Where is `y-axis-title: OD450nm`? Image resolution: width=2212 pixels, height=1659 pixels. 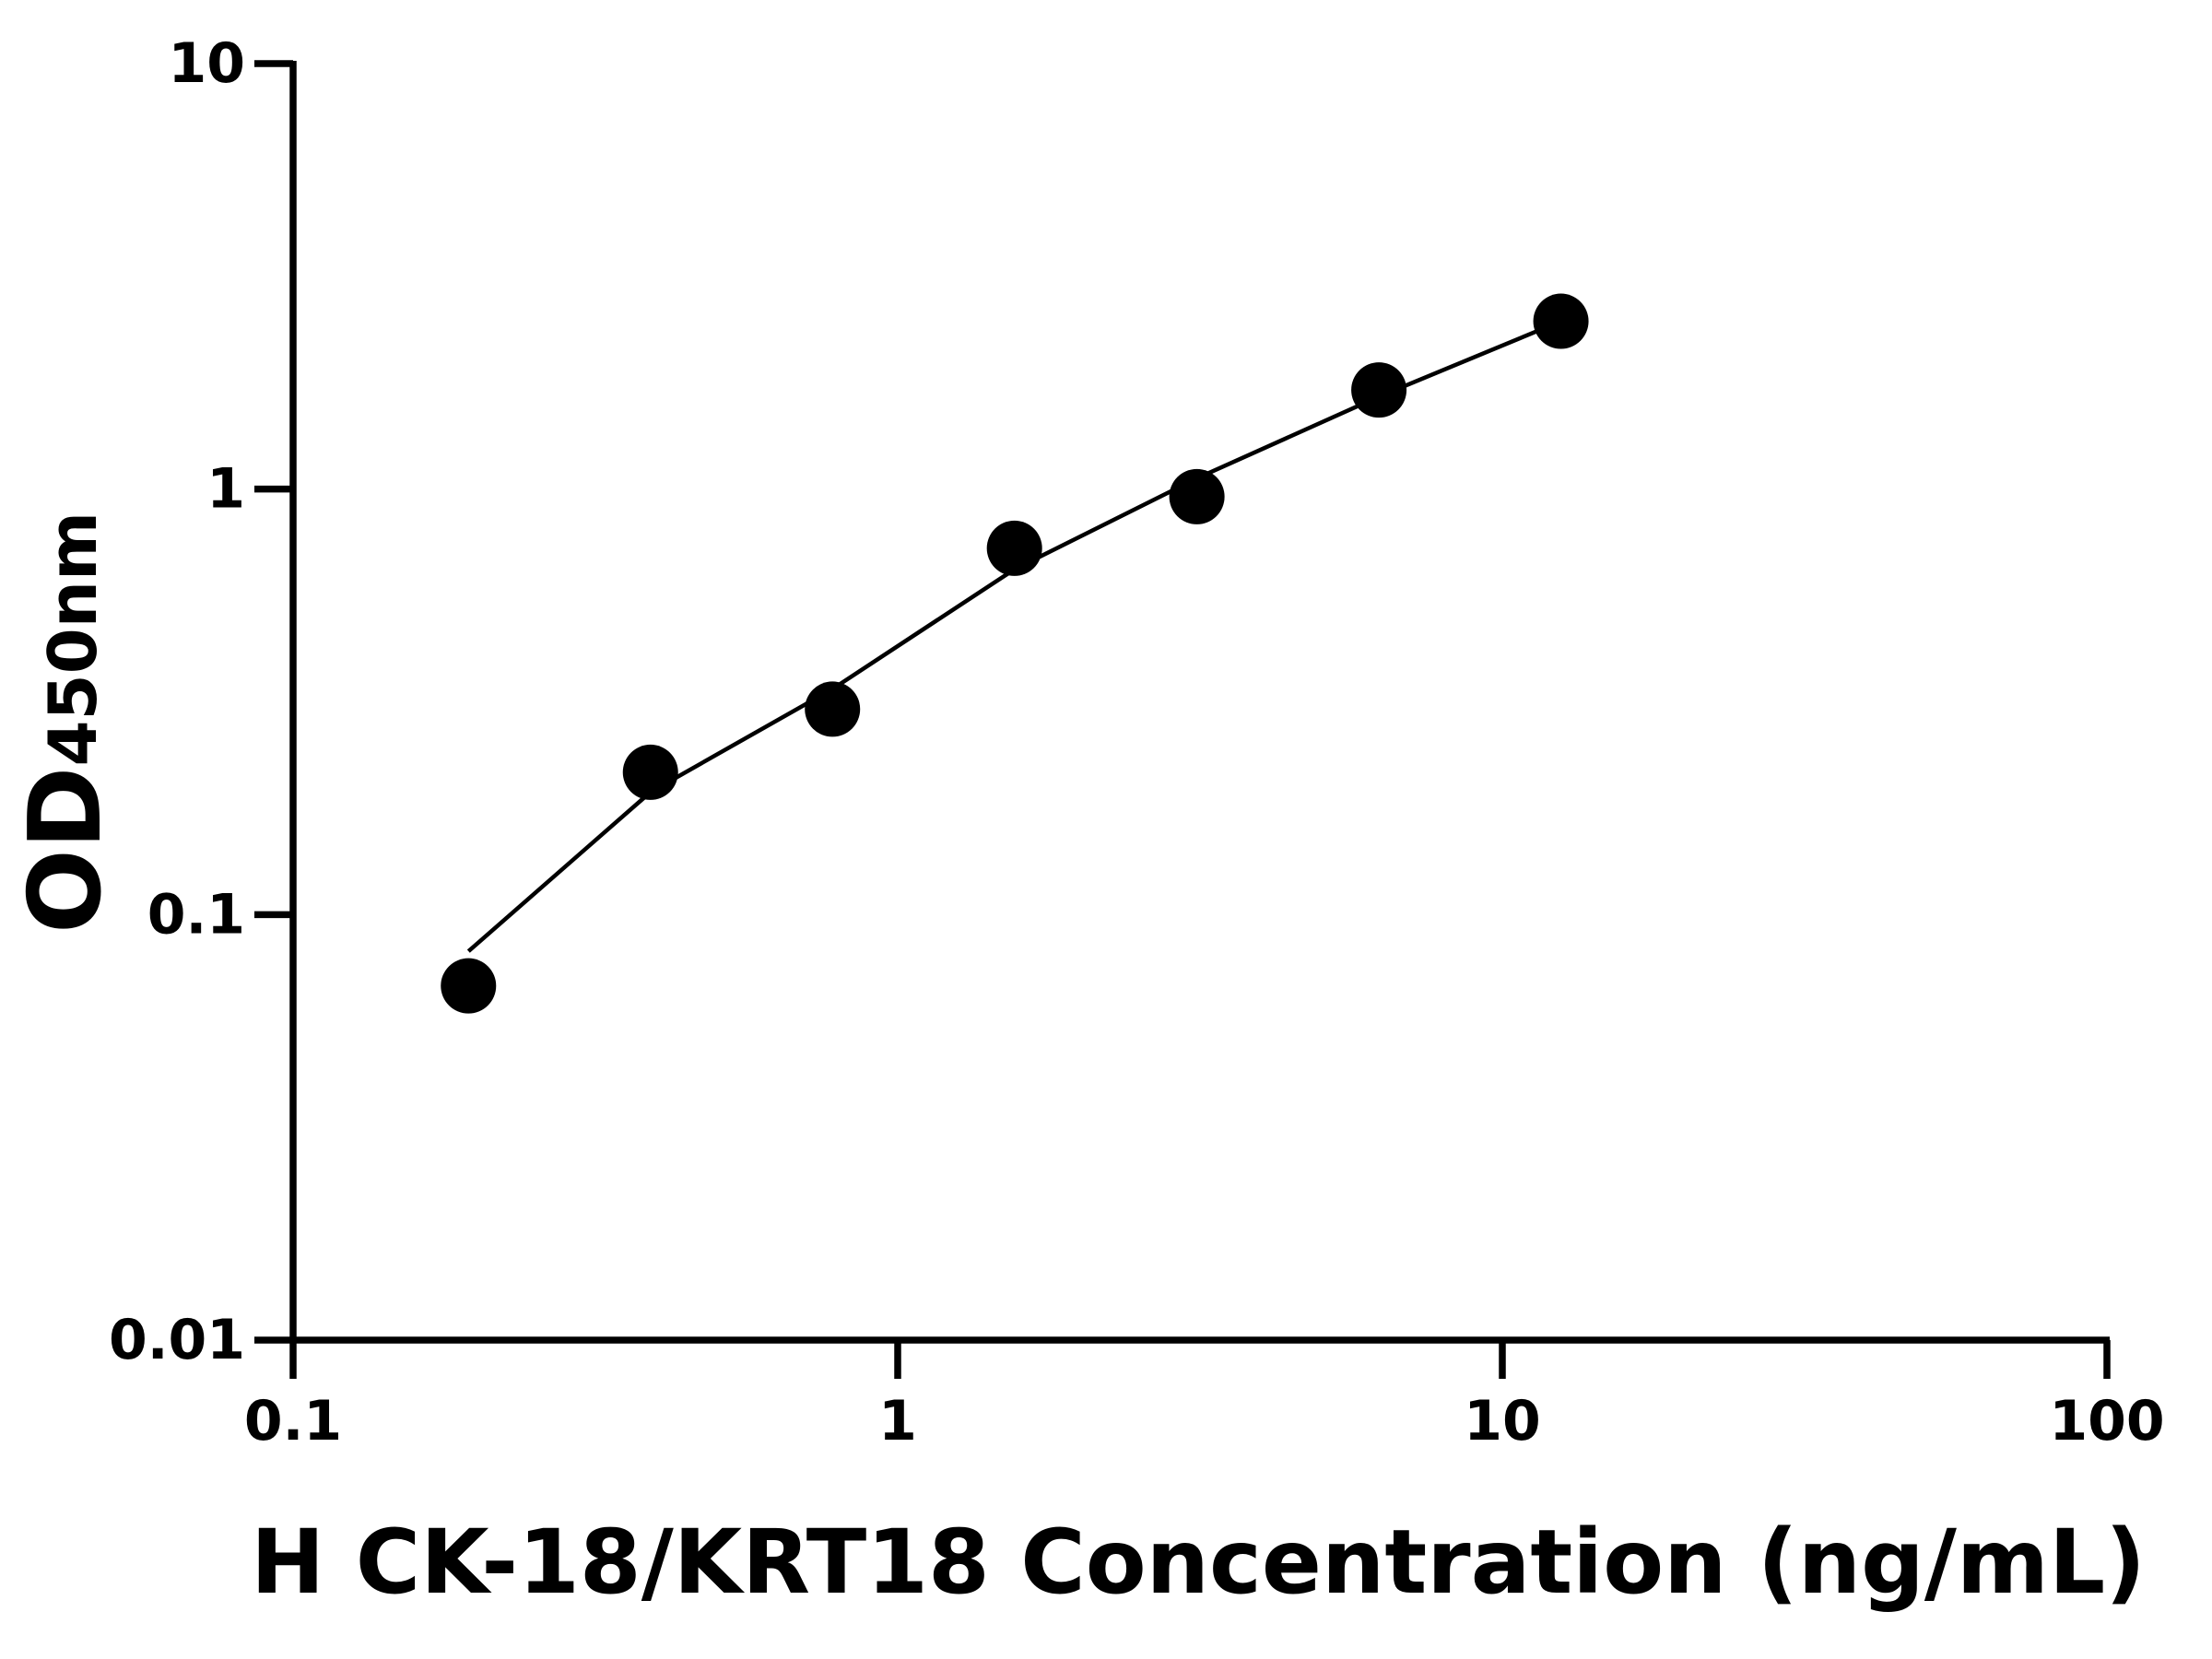 y-axis-title: OD450nm is located at coordinates (66, 723).